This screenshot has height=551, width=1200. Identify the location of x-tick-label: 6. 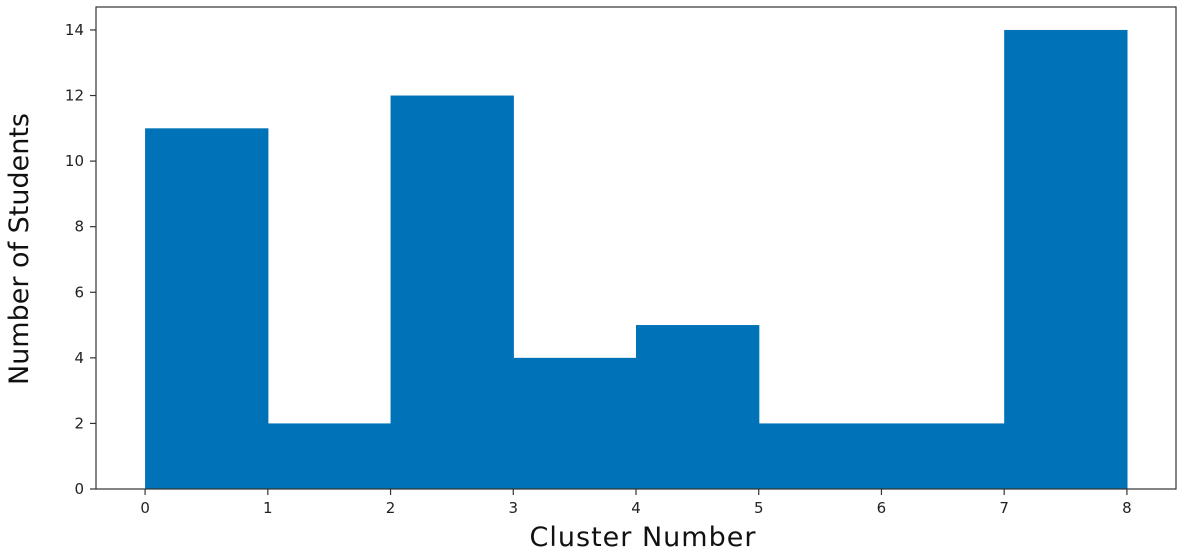
(882, 508).